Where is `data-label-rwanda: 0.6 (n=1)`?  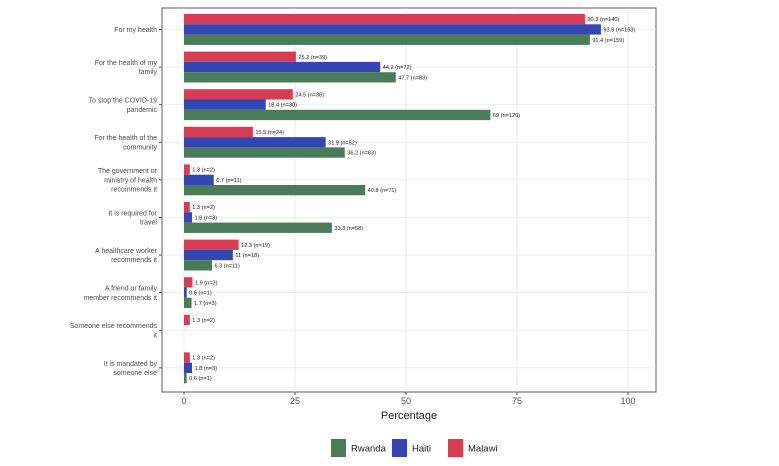
data-label-rwanda: 0.6 (n=1) is located at coordinates (200, 379).